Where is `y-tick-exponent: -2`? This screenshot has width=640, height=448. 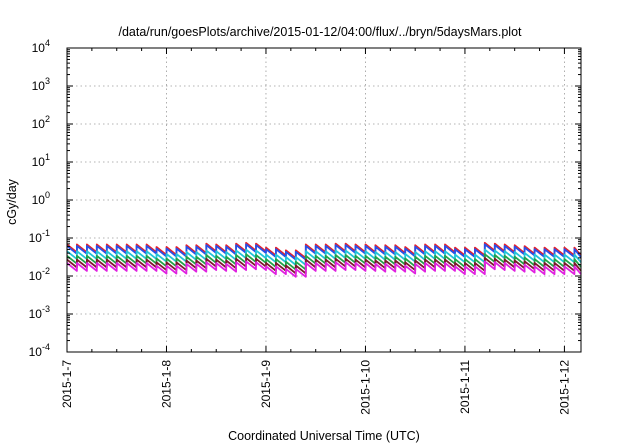 y-tick-exponent: -2 is located at coordinates (46, 271).